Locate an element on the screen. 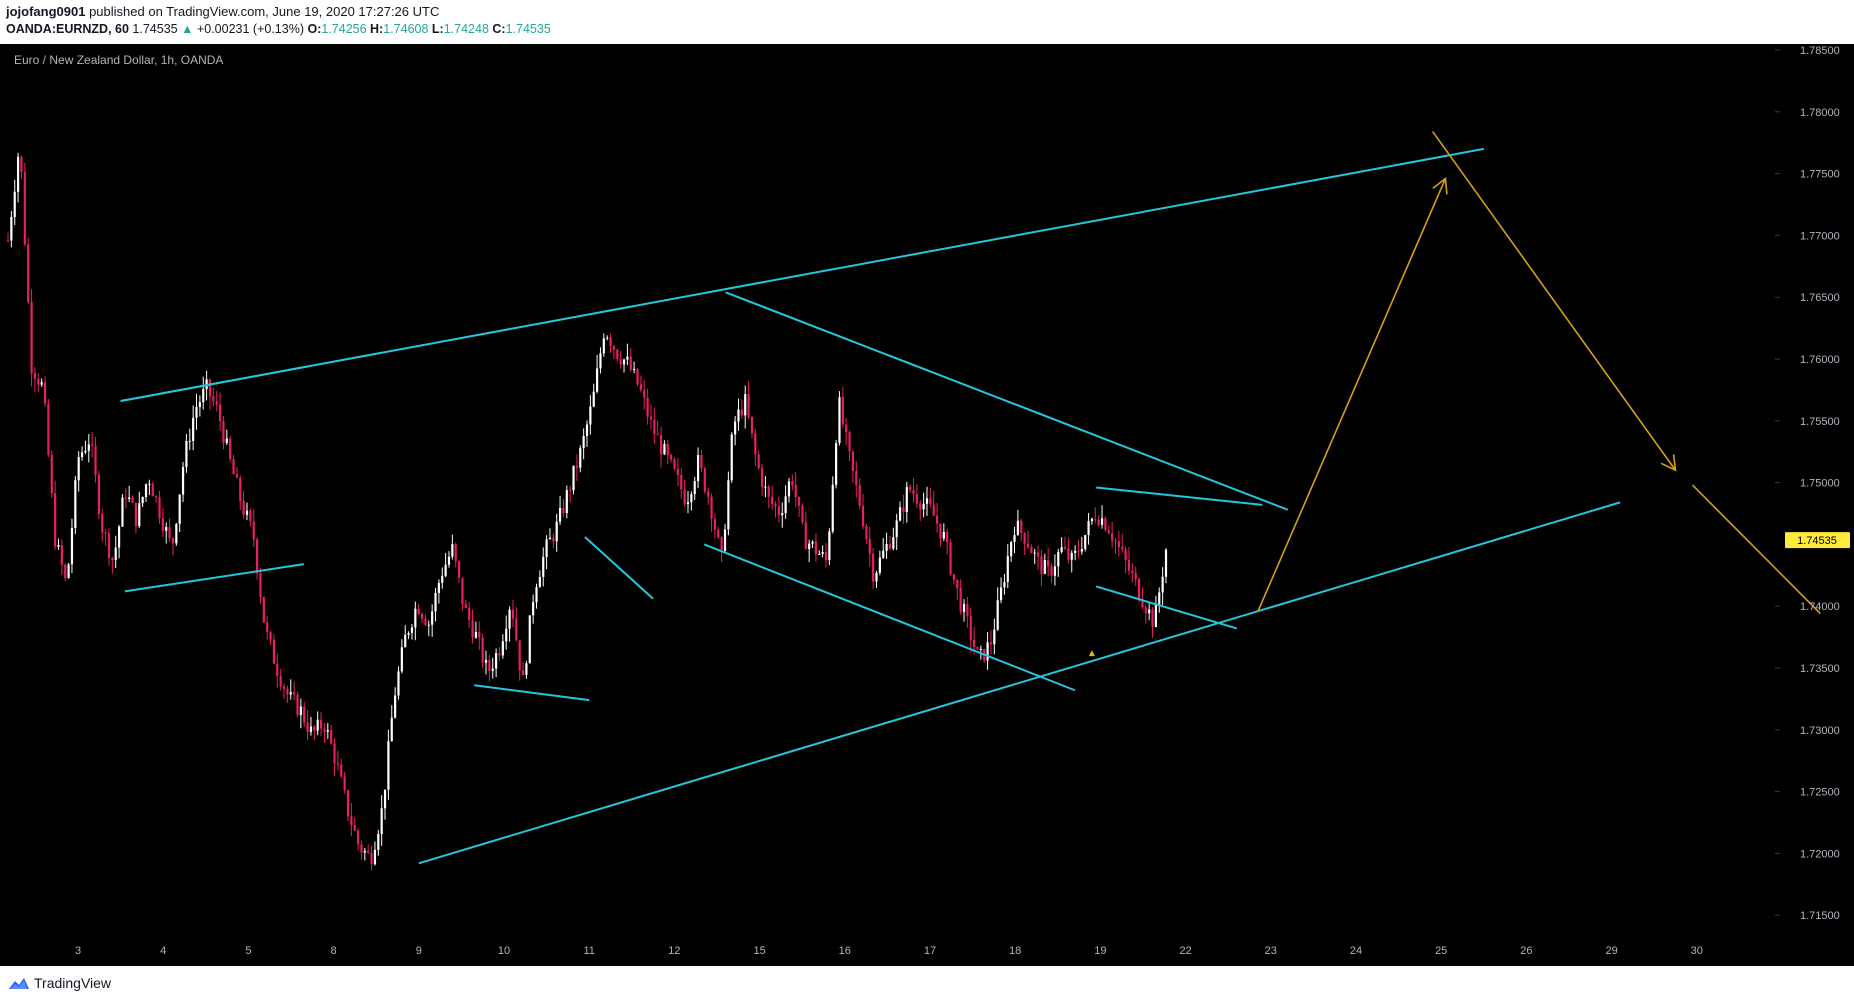 This screenshot has height=1002, width=1854. y-tick-label: 1.76500 is located at coordinates (1820, 298).